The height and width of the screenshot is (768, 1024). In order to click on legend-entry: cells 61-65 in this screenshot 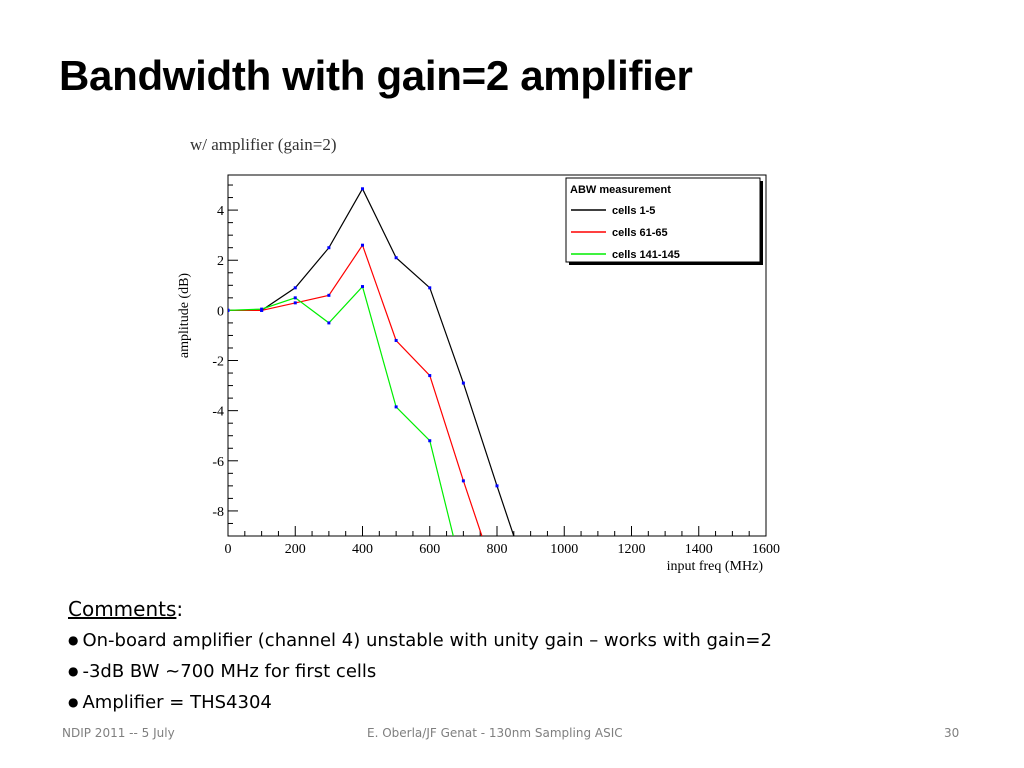, I will do `click(640, 233)`.